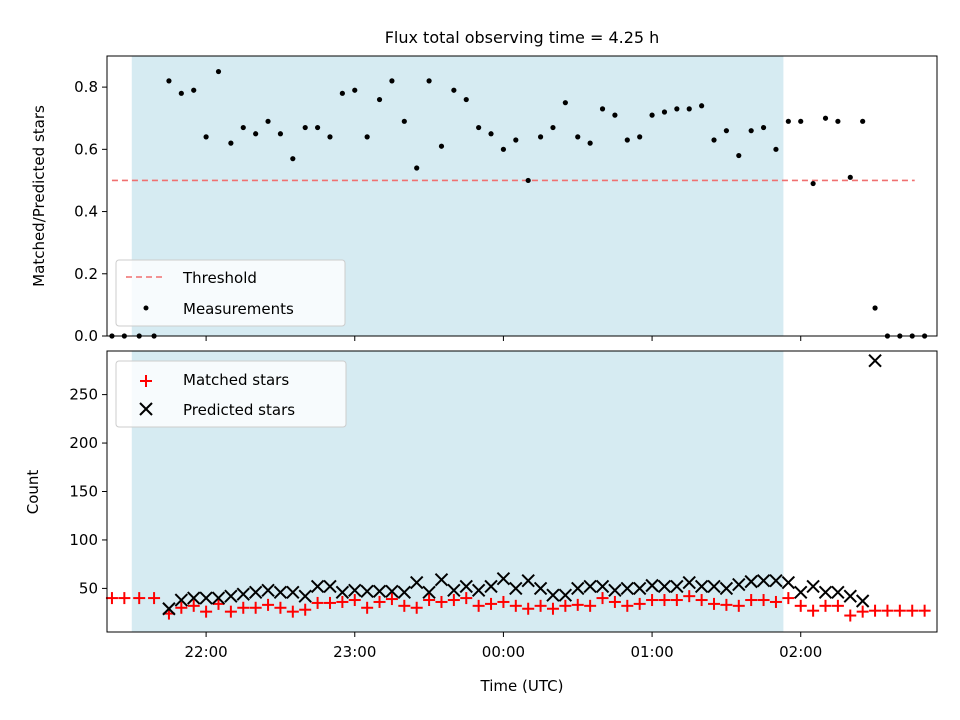  I want to click on bottom-x-tick-label: 01:00, so click(651, 652).